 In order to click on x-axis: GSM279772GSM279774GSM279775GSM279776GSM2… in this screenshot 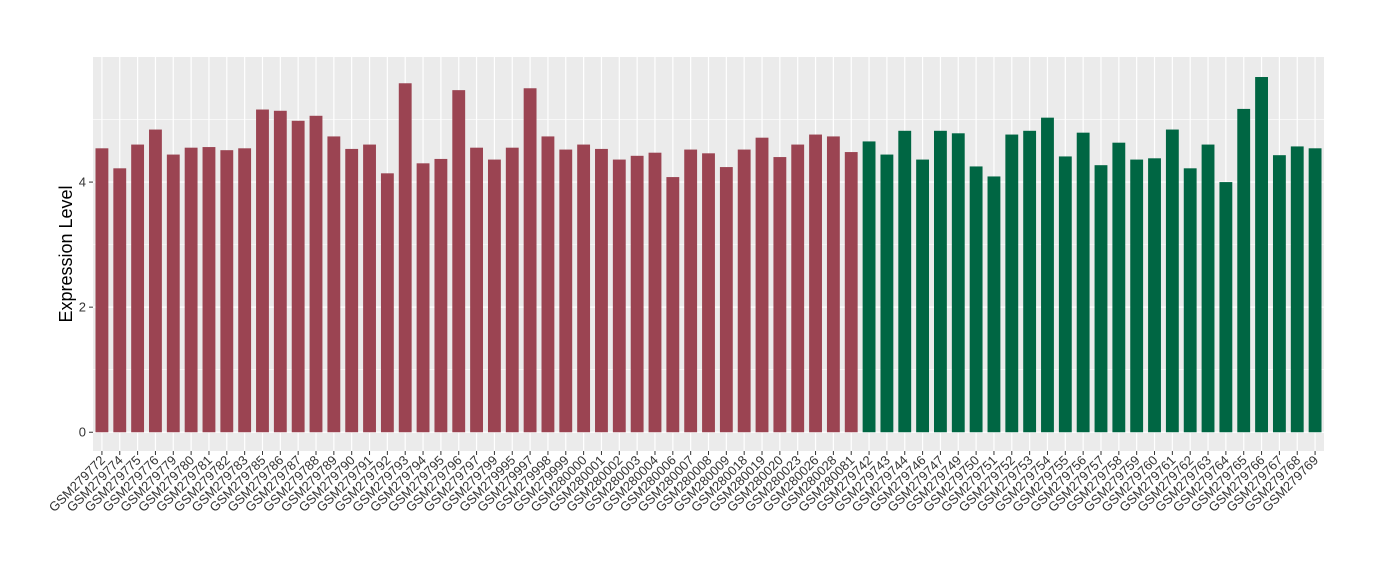, I will do `click(683, 483)`.